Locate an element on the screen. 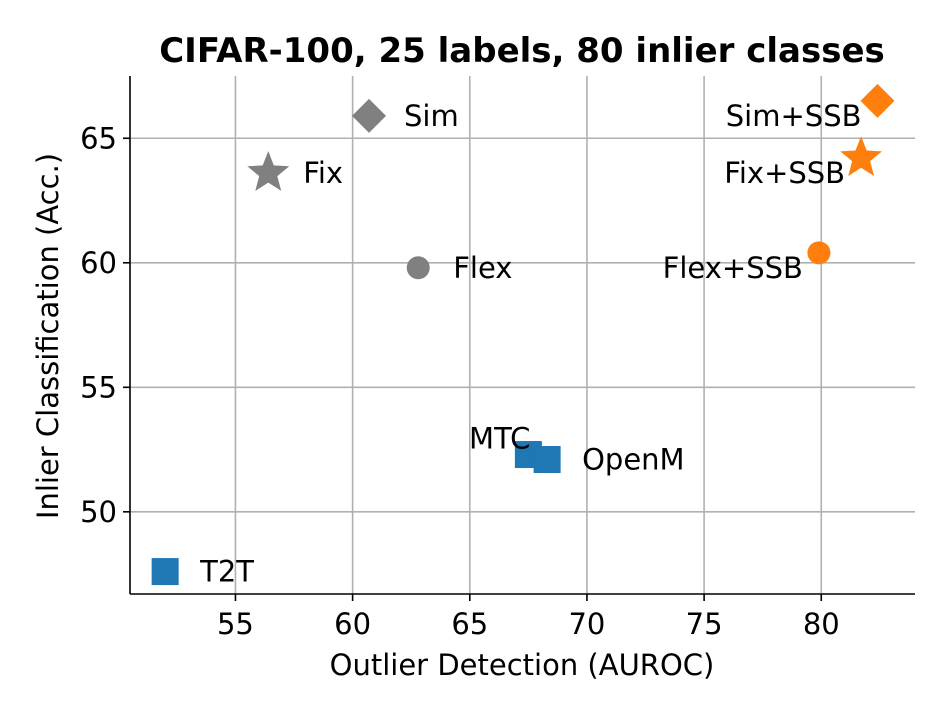 This screenshot has height=713, width=951. point-t2t is located at coordinates (165, 572).